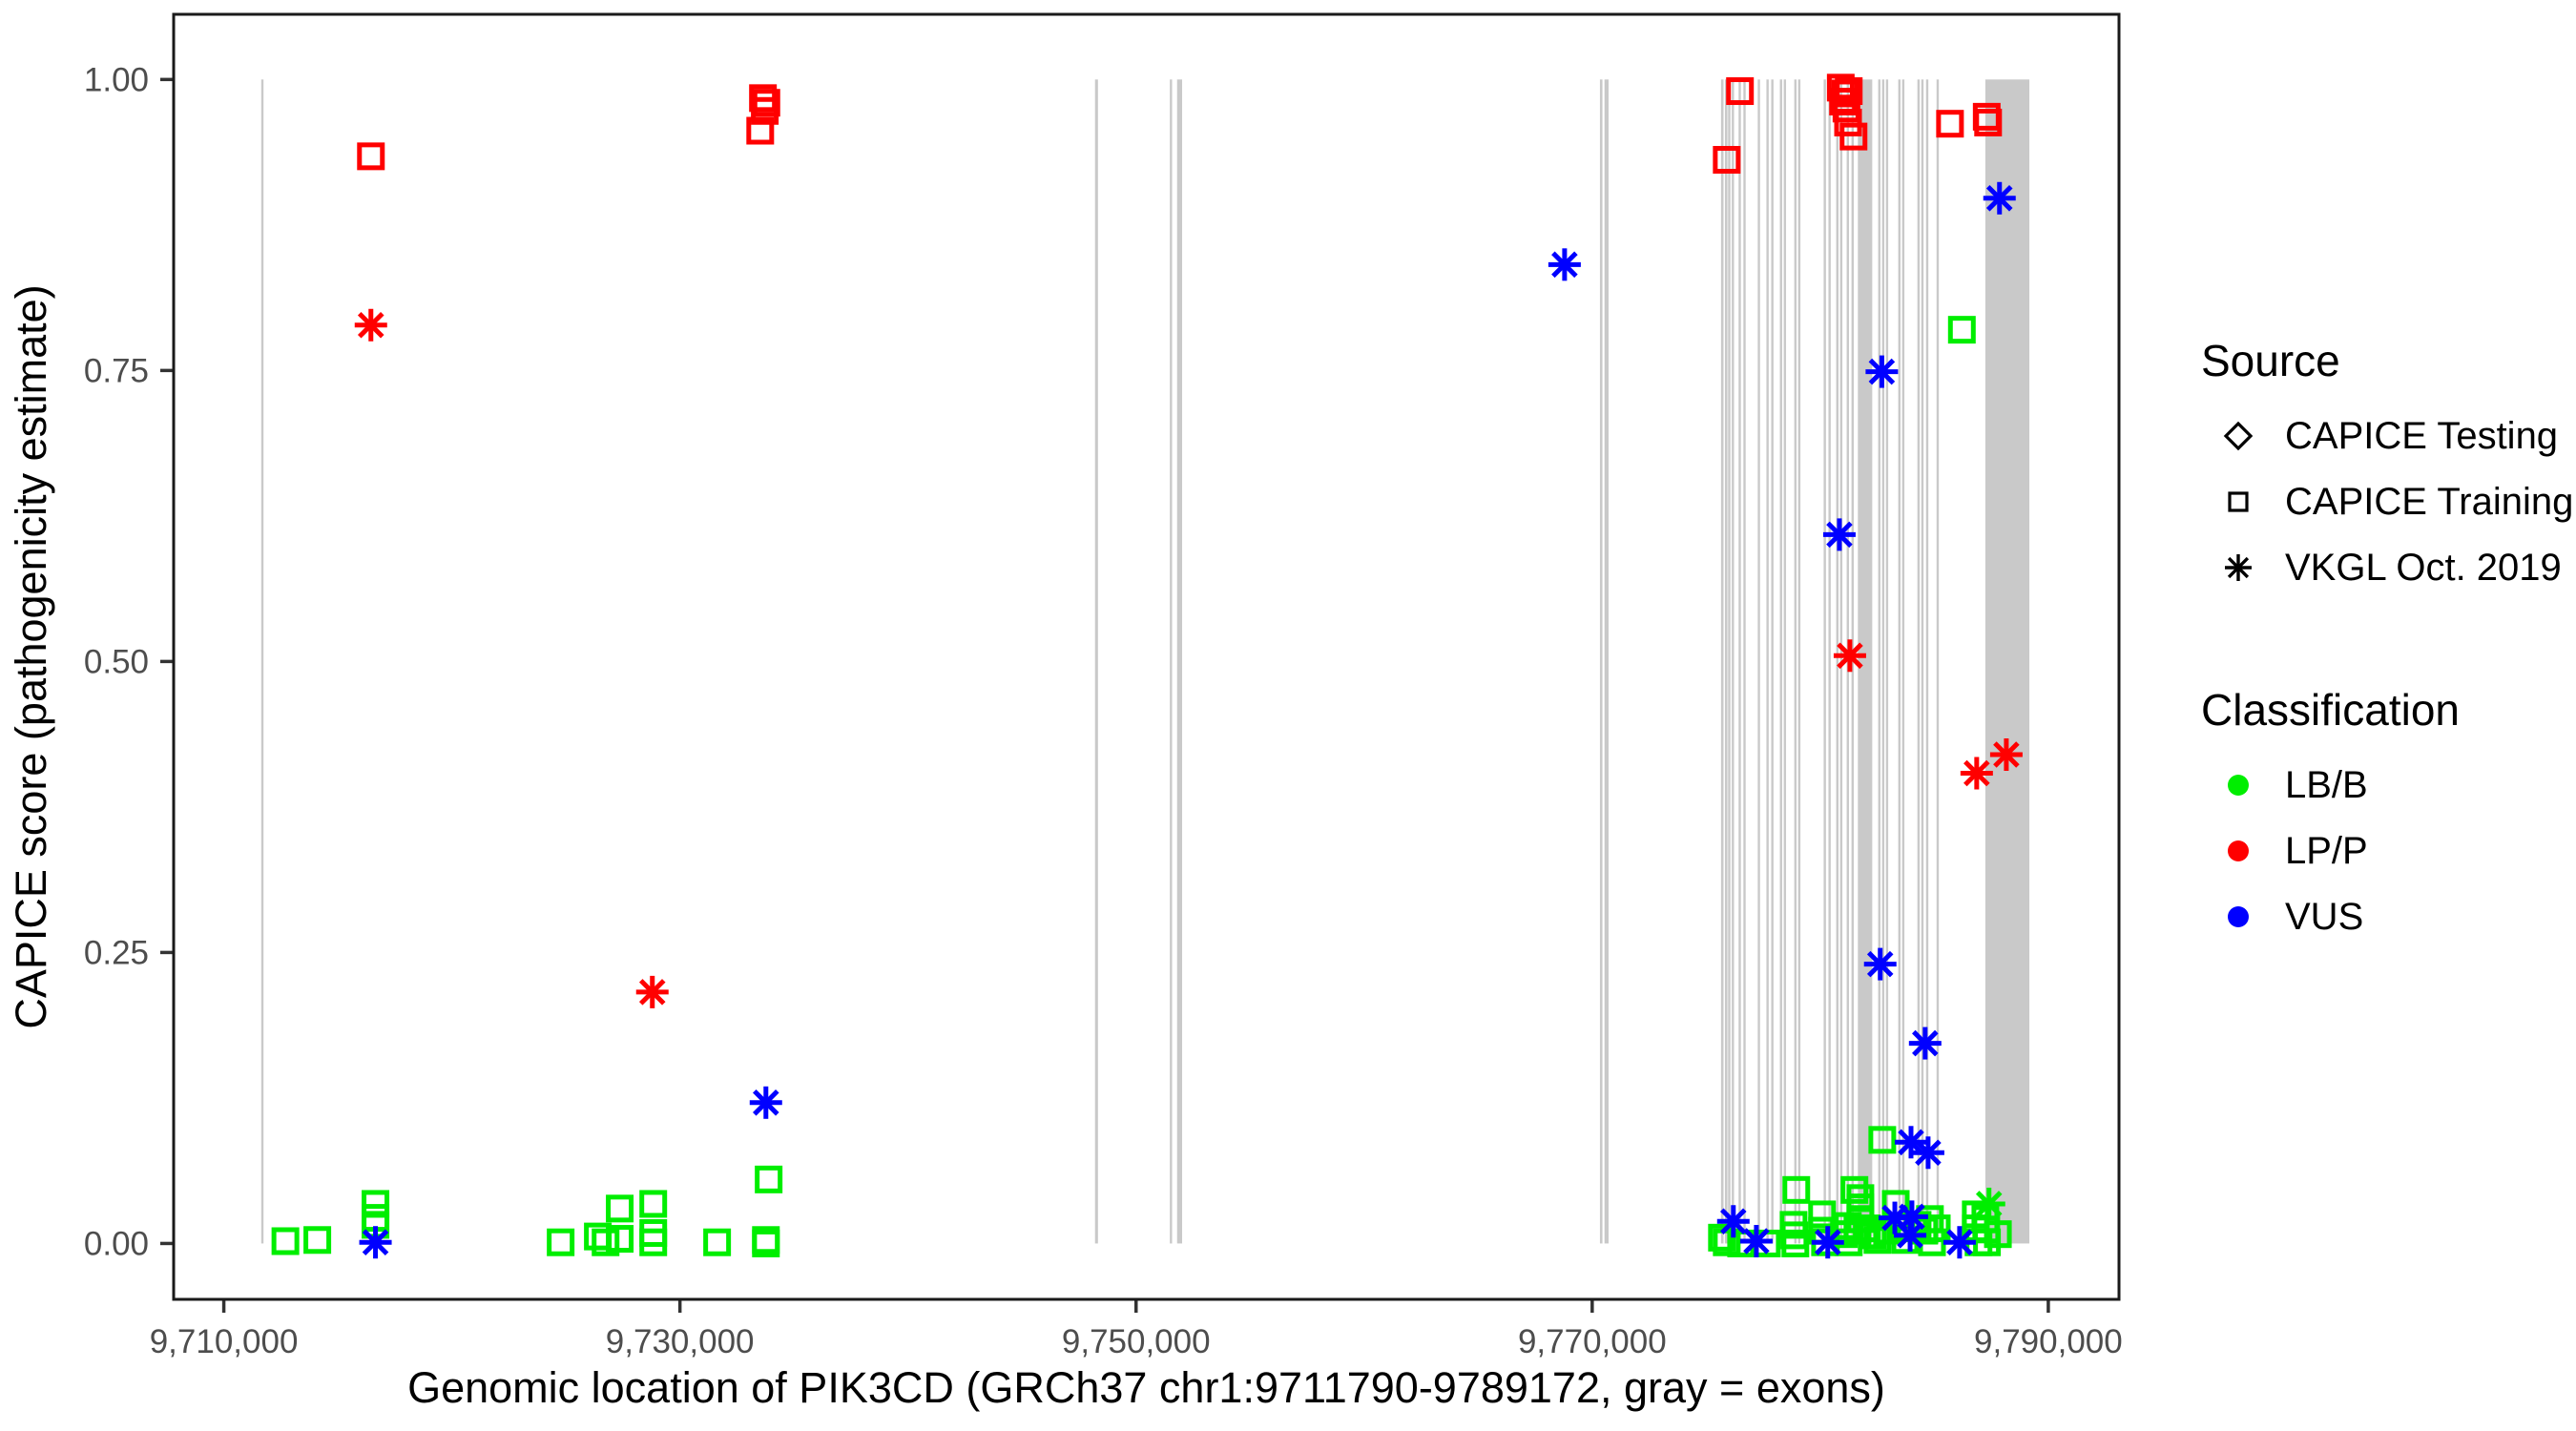 This screenshot has height=1431, width=2576. I want to click on y-tick-label: 0.00, so click(116, 1243).